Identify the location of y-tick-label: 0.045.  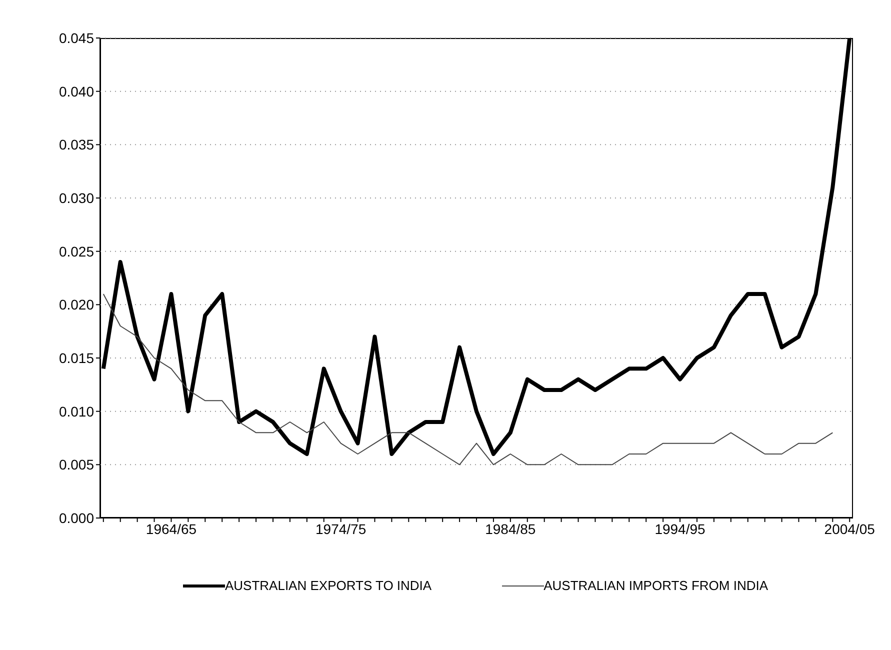
(76, 38).